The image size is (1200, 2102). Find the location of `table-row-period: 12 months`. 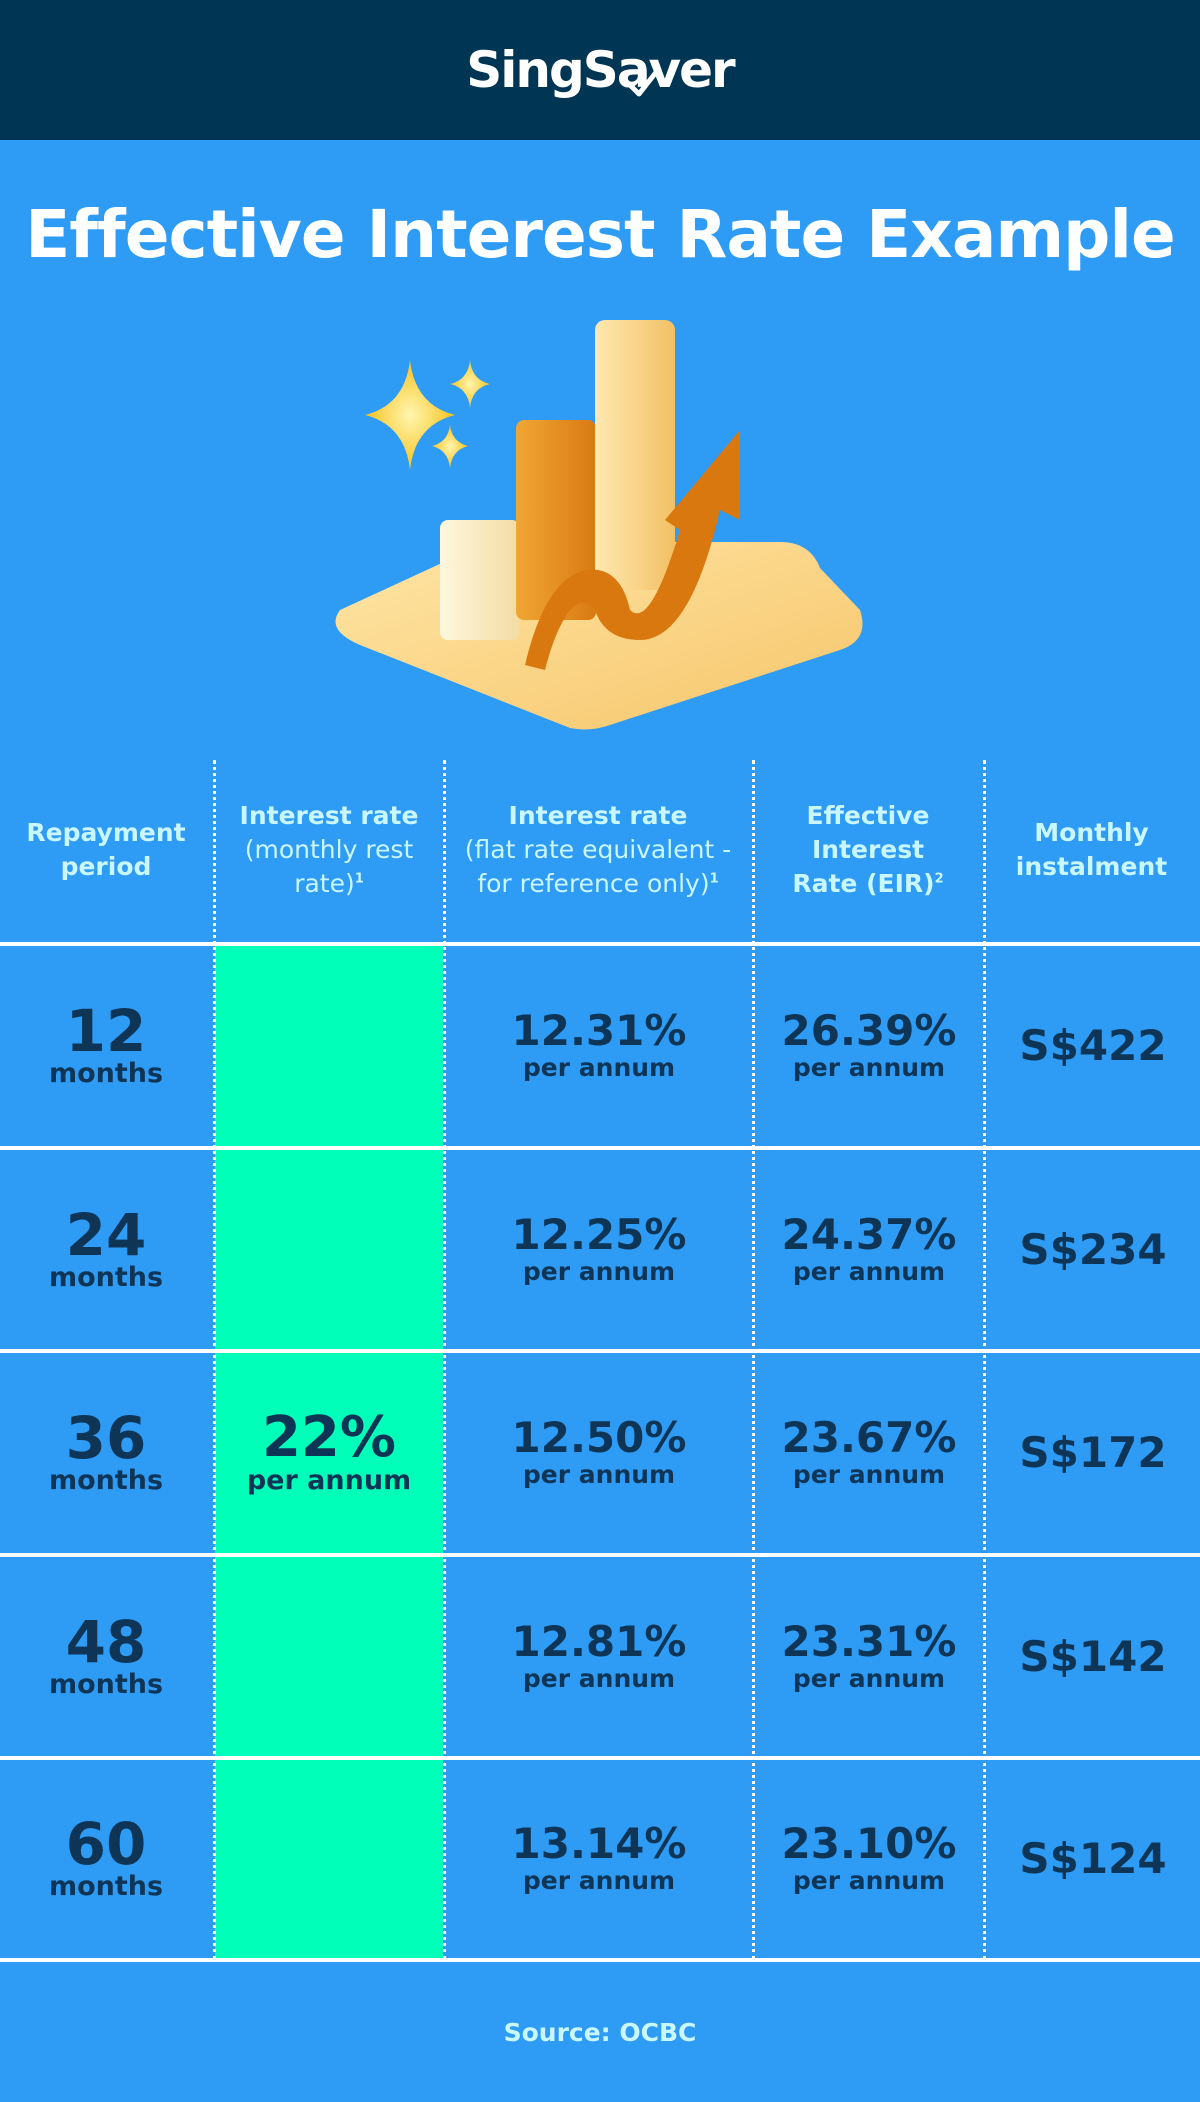

table-row-period: 12 months is located at coordinates (106, 1046).